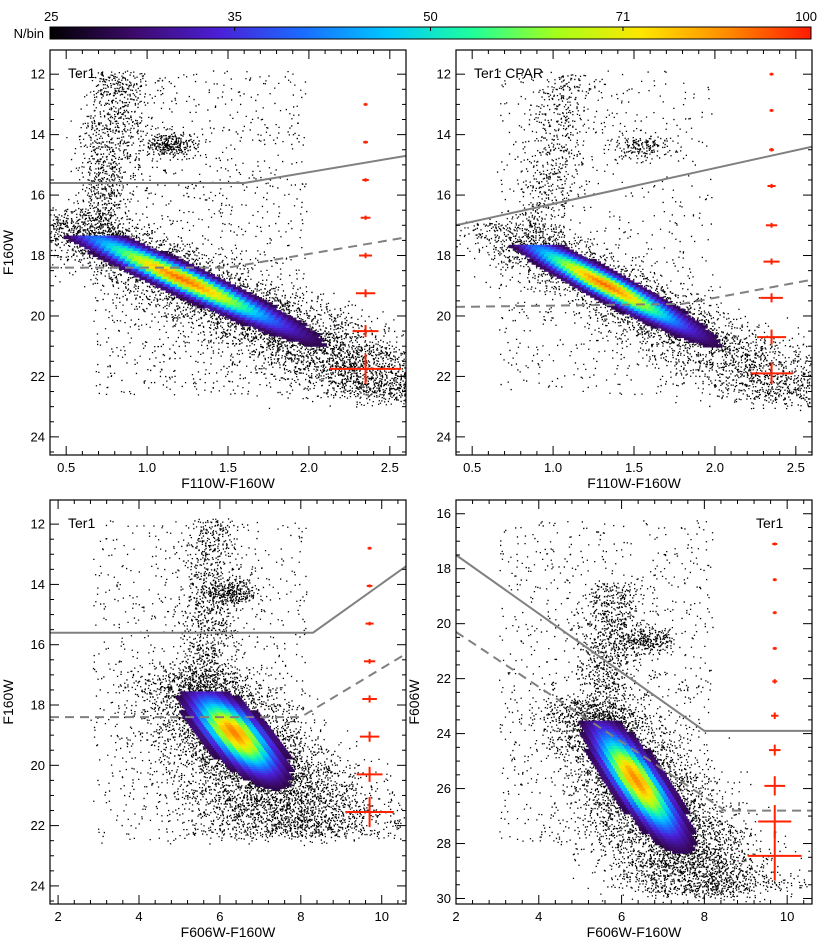  Describe the element at coordinates (228, 932) in the screenshot. I see `x-axis-label: F606W-F160W` at that location.